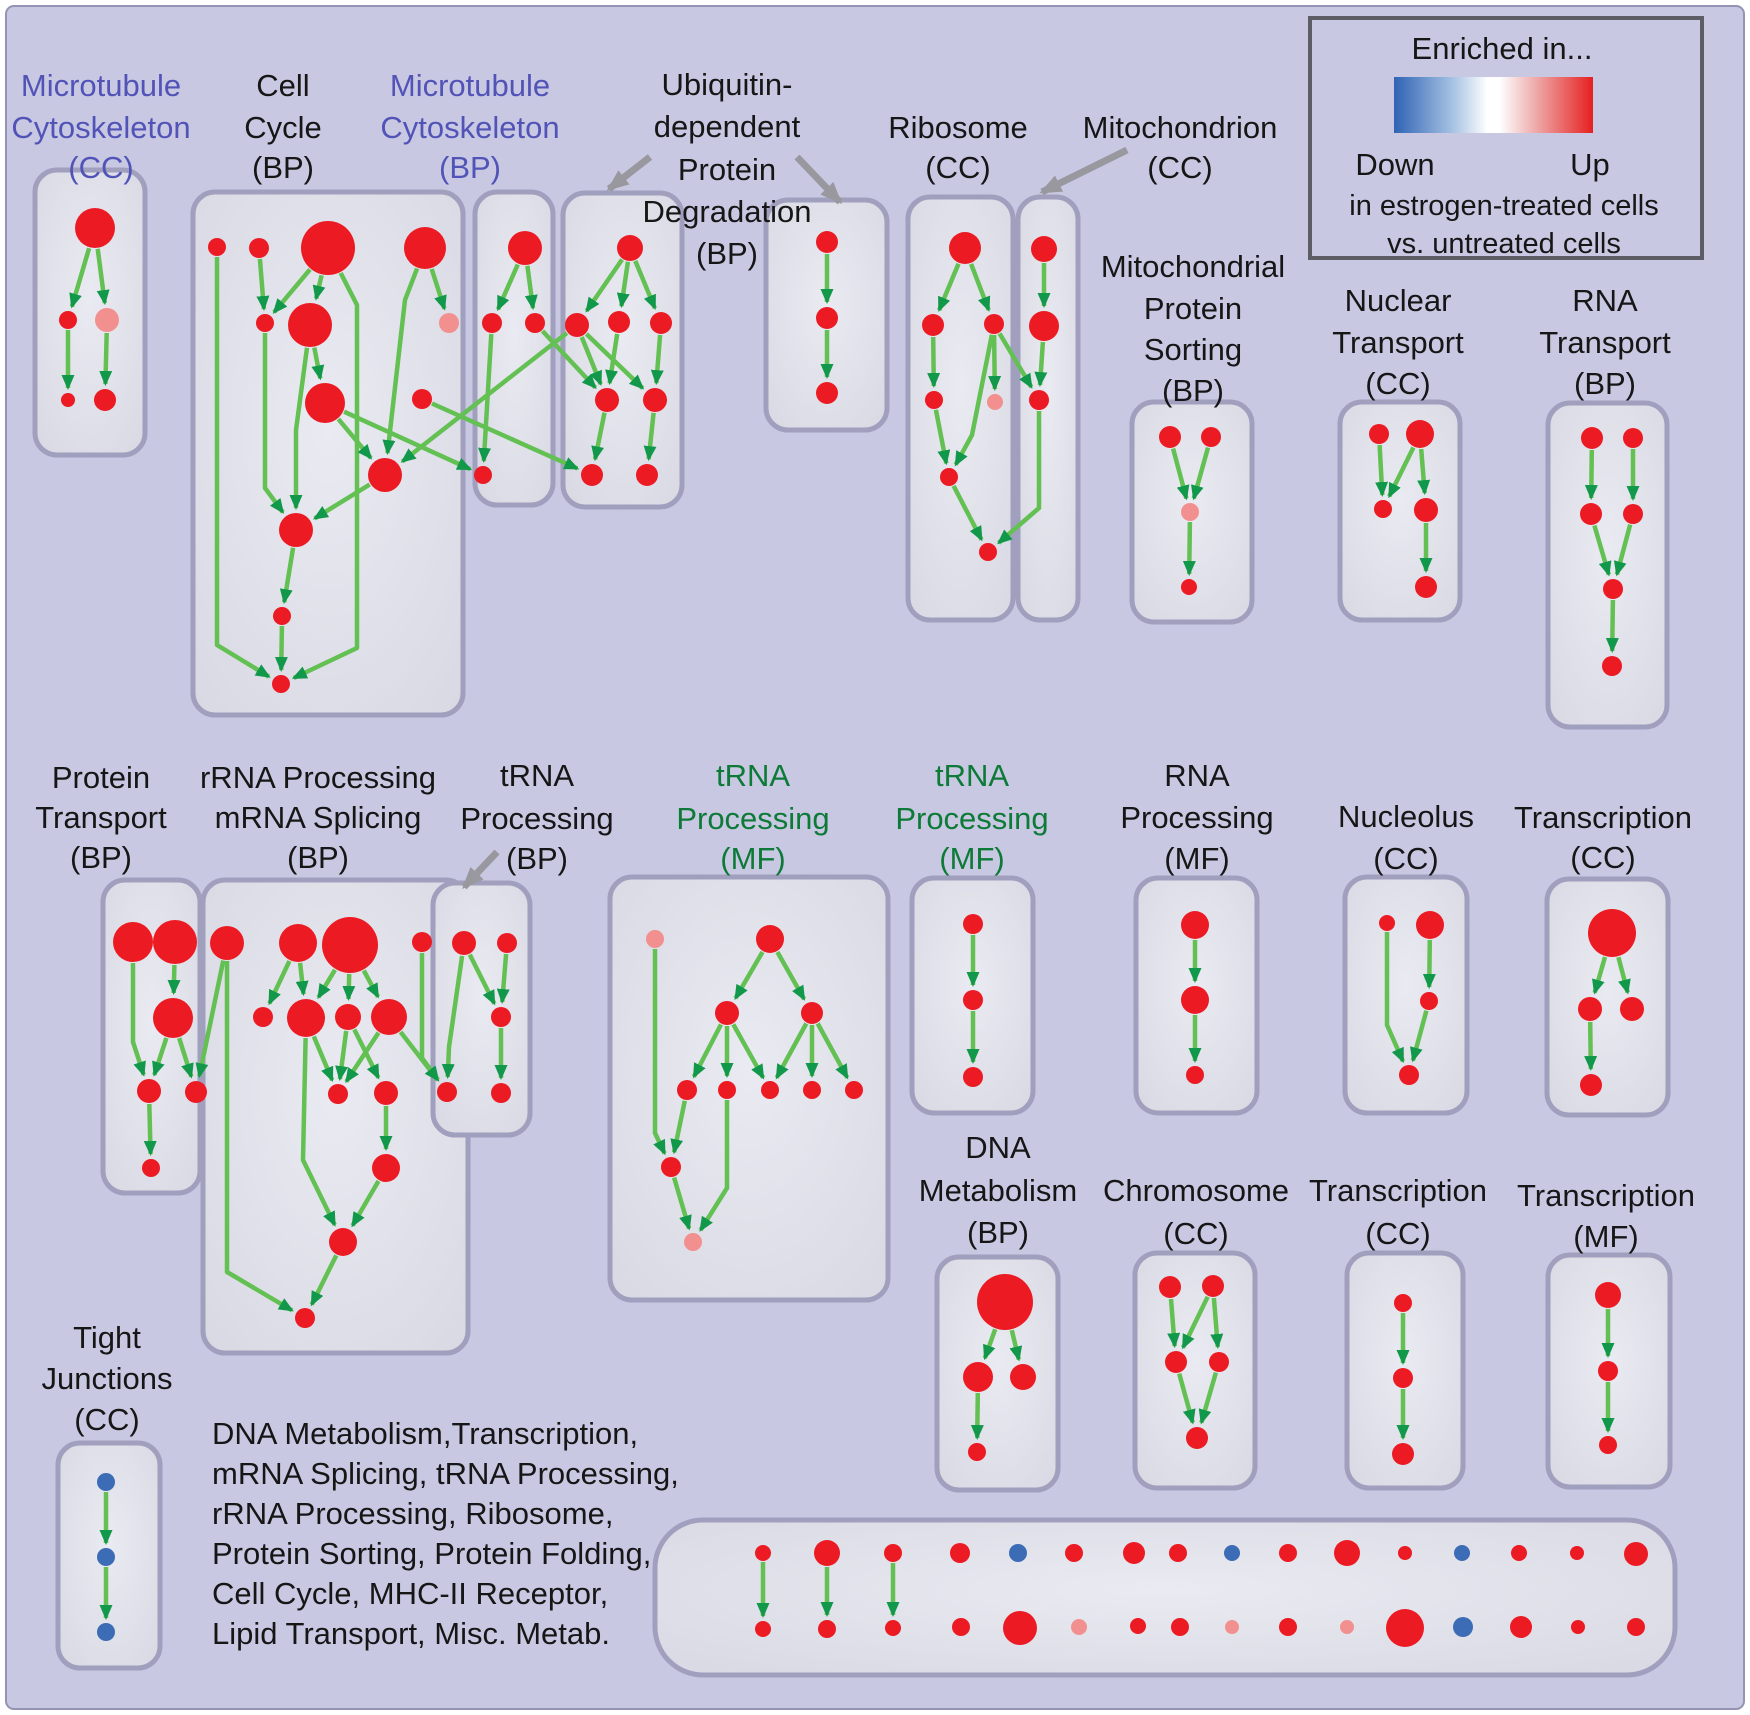 Image resolution: width=1750 pixels, height=1715 pixels. What do you see at coordinates (1176, 1362) in the screenshot?
I see `node-chrom-ml` at bounding box center [1176, 1362].